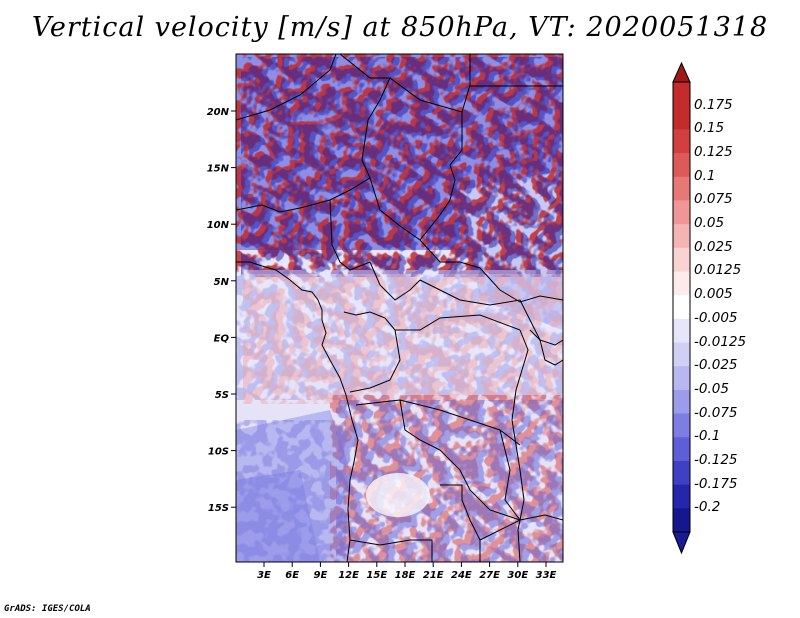 The height and width of the screenshot is (618, 800). I want to click on lon-label: 18E, so click(405, 575).